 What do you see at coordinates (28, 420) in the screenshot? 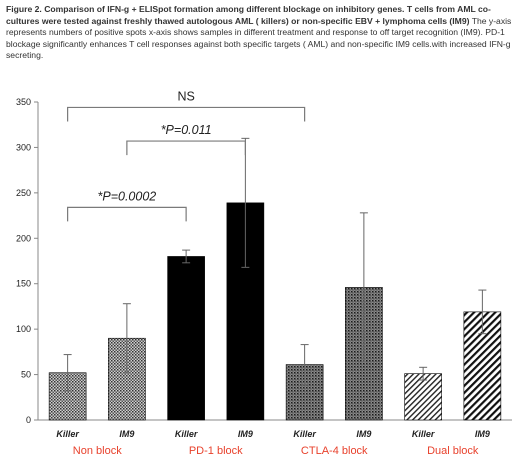
I see `y-tick-label: 0` at bounding box center [28, 420].